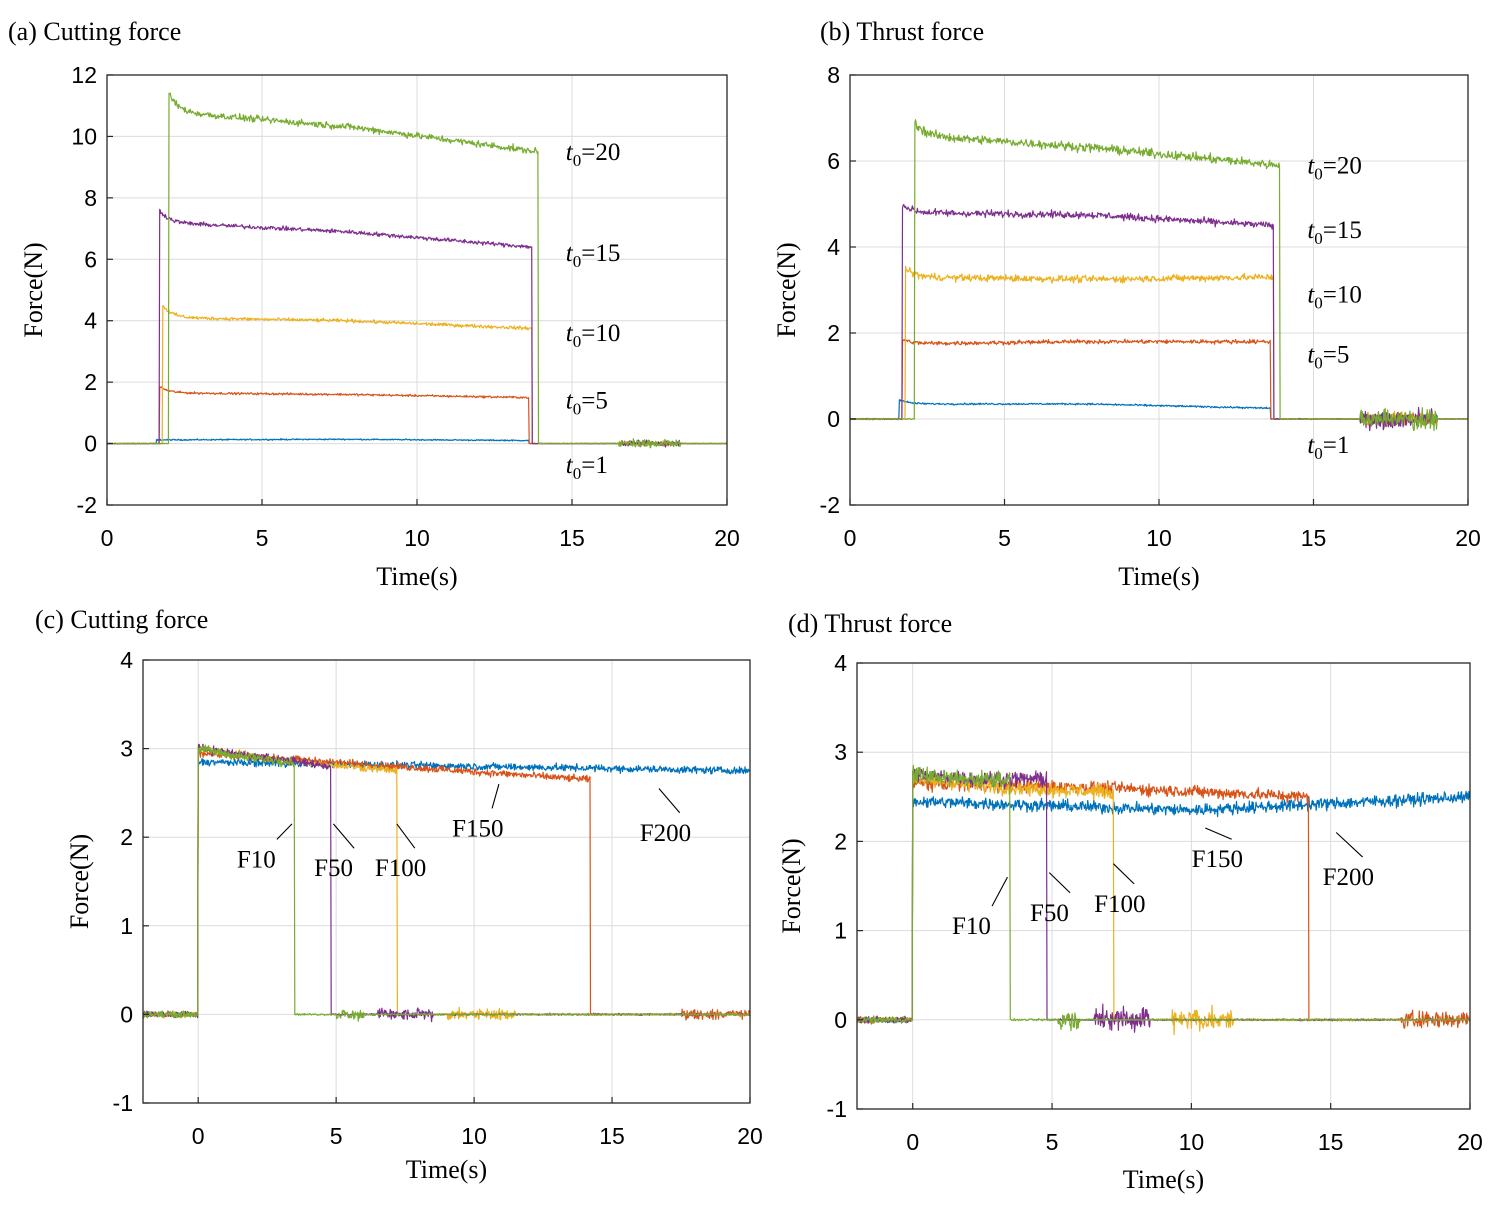  Describe the element at coordinates (477, 828) in the screenshot. I see `series-label-F150: F150` at that location.